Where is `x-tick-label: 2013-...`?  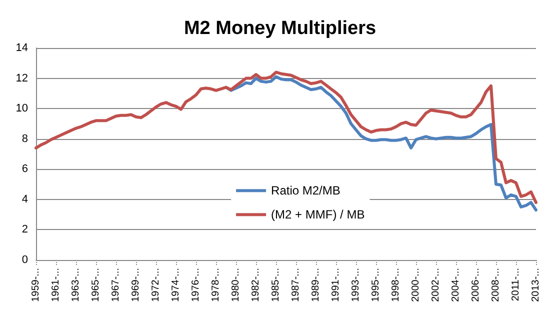 x-tick-label: 2013-... is located at coordinates (536, 285).